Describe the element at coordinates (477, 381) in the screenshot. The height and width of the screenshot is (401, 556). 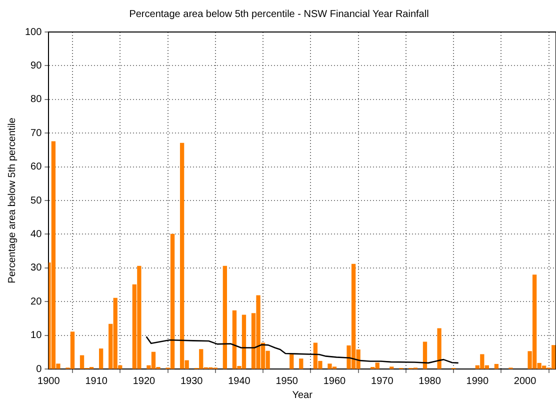
I see `x-tick-label: 1990` at that location.